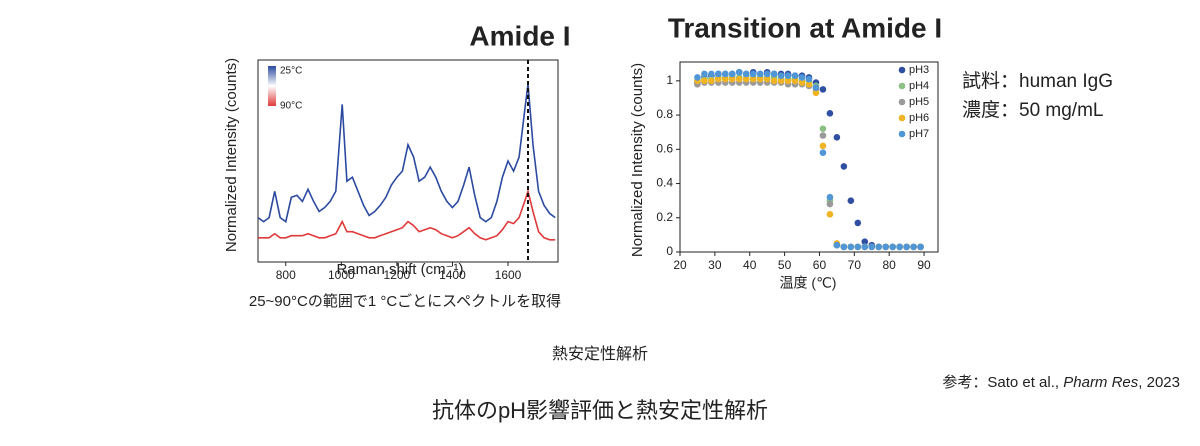 The height and width of the screenshot is (446, 1200). What do you see at coordinates (508, 275) in the screenshot?
I see `x-tick-label: 1600` at bounding box center [508, 275].